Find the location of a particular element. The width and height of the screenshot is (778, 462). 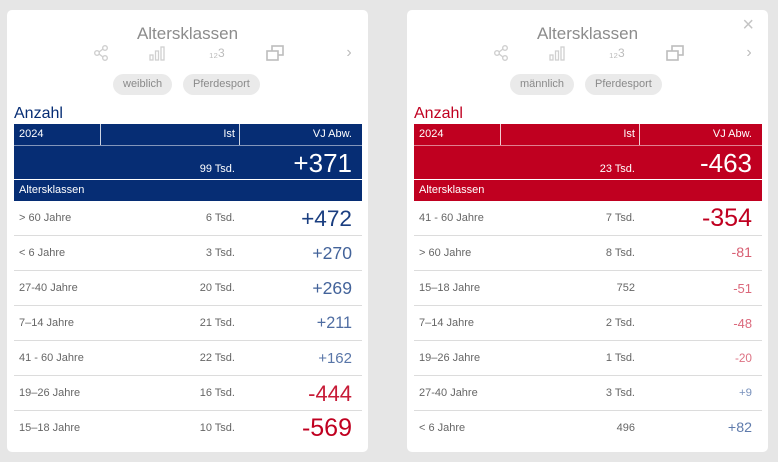

total-abw: -463 is located at coordinates (725, 163).